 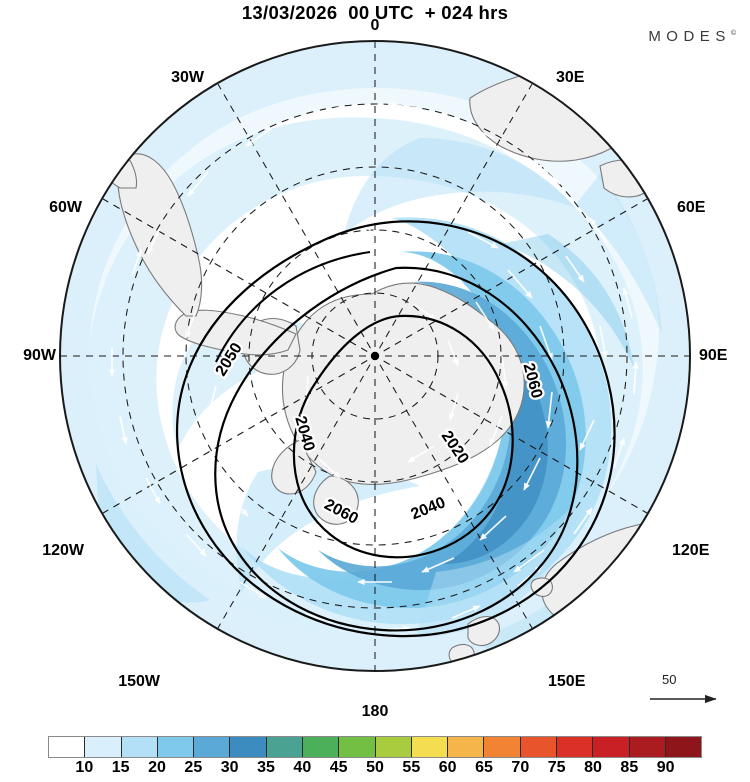 What do you see at coordinates (338, 767) in the screenshot?
I see `colorbar-tick: 45` at bounding box center [338, 767].